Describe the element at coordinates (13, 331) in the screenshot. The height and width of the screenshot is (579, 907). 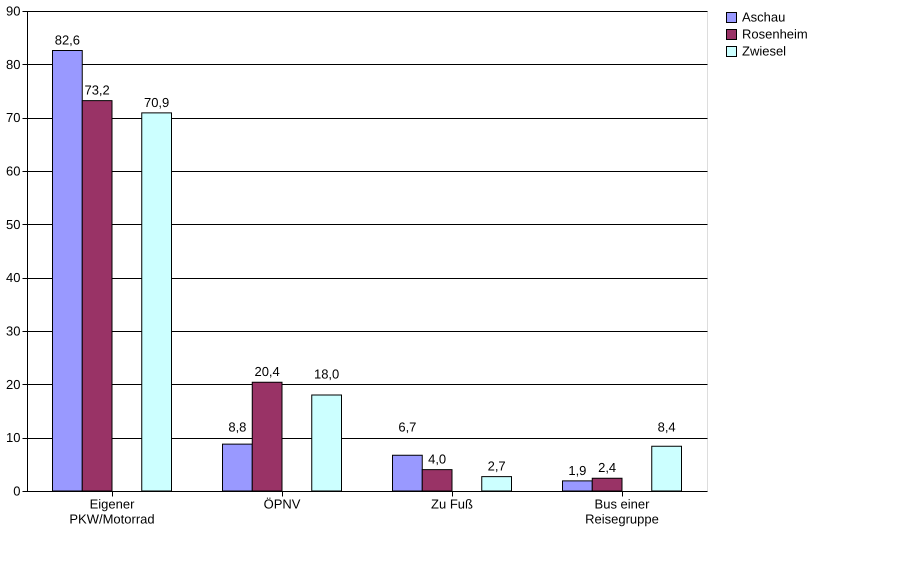
I see `y-tick-label: 30` at that location.